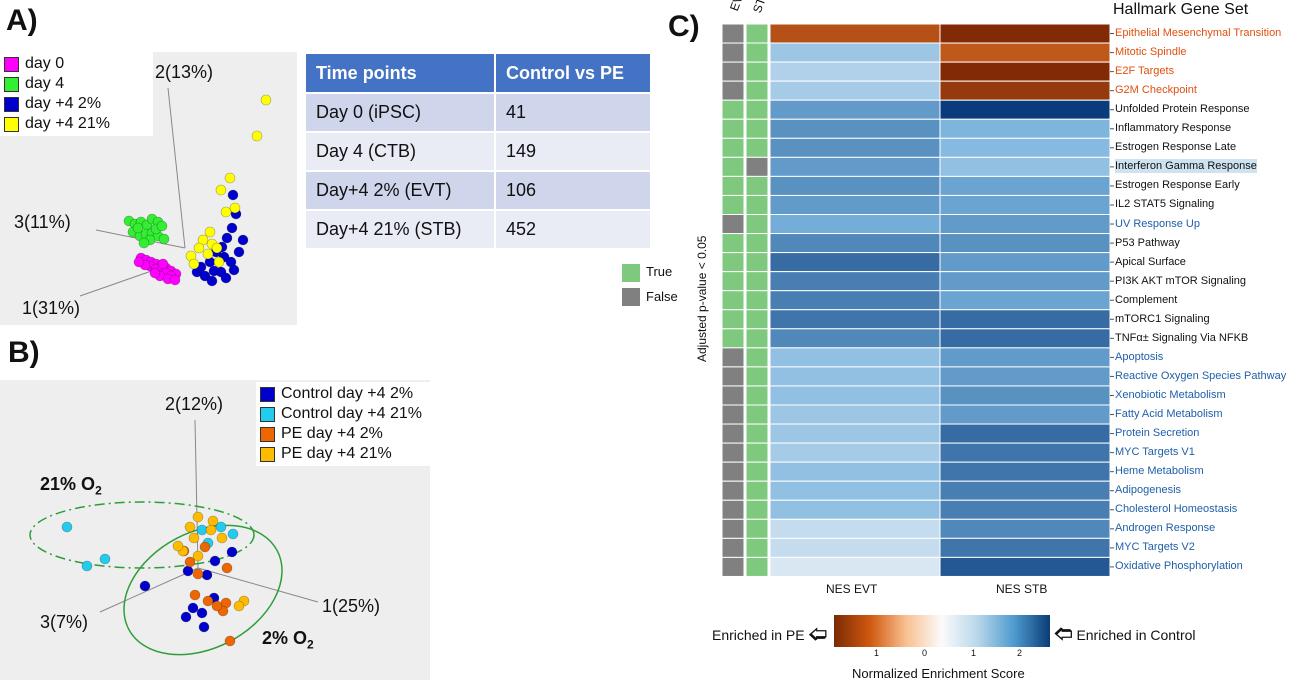  Describe the element at coordinates (1181, 280) in the screenshot. I see `gene-set-label: PI3K AKT mTOR Signaling` at that location.